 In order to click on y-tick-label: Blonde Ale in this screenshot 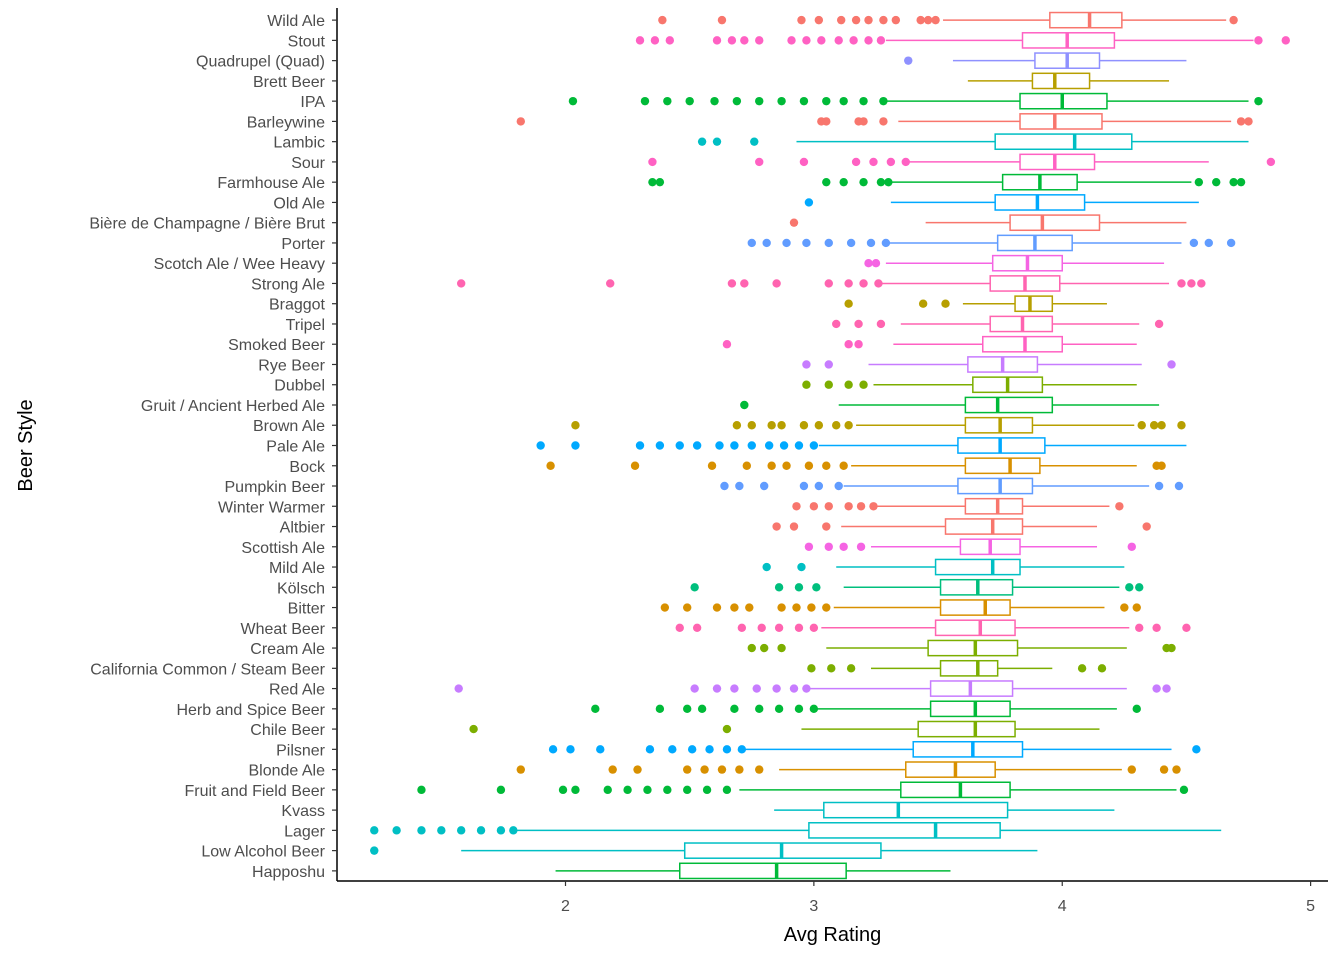, I will do `click(286, 771)`.